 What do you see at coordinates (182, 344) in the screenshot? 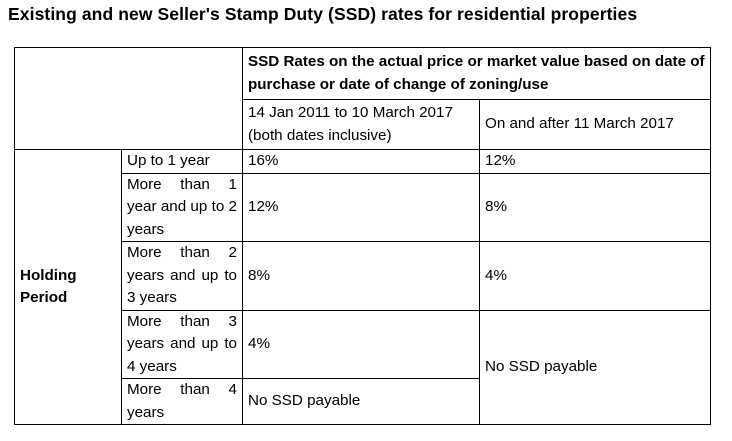
I see `period-cell: More than 3 years and up to 4 years` at bounding box center [182, 344].